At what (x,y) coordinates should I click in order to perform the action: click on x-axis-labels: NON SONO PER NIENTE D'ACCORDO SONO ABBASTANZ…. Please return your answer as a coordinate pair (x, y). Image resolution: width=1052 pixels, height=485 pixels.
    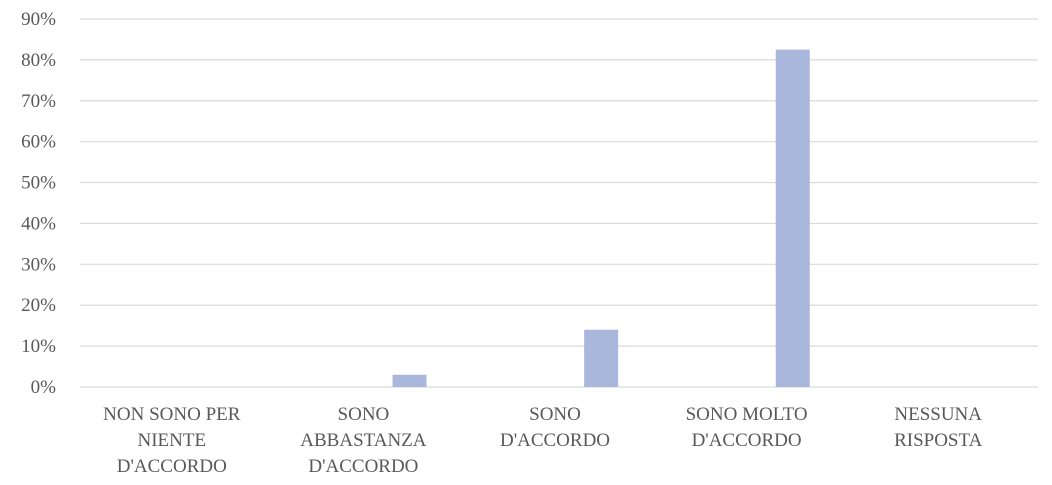
    Looking at the image, I should click on (542, 440).